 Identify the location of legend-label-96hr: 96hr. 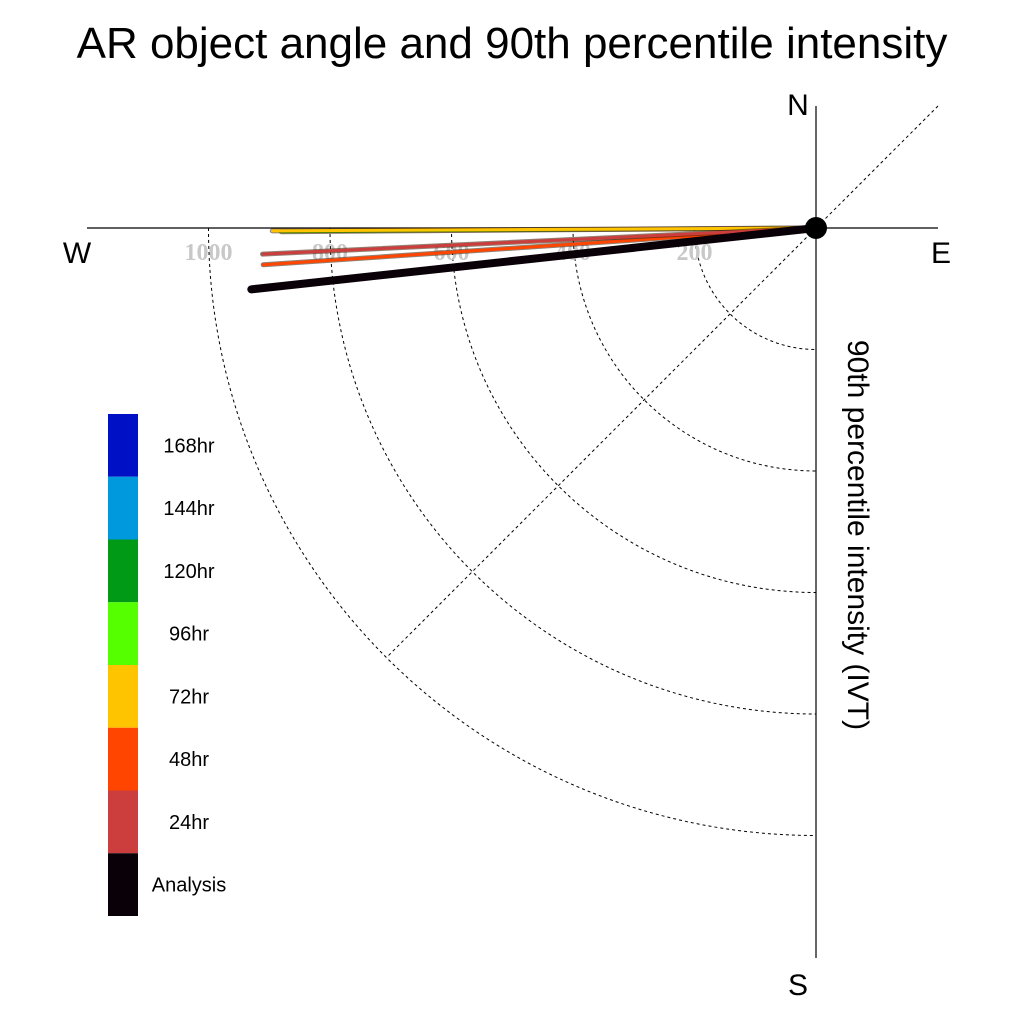
(189, 635).